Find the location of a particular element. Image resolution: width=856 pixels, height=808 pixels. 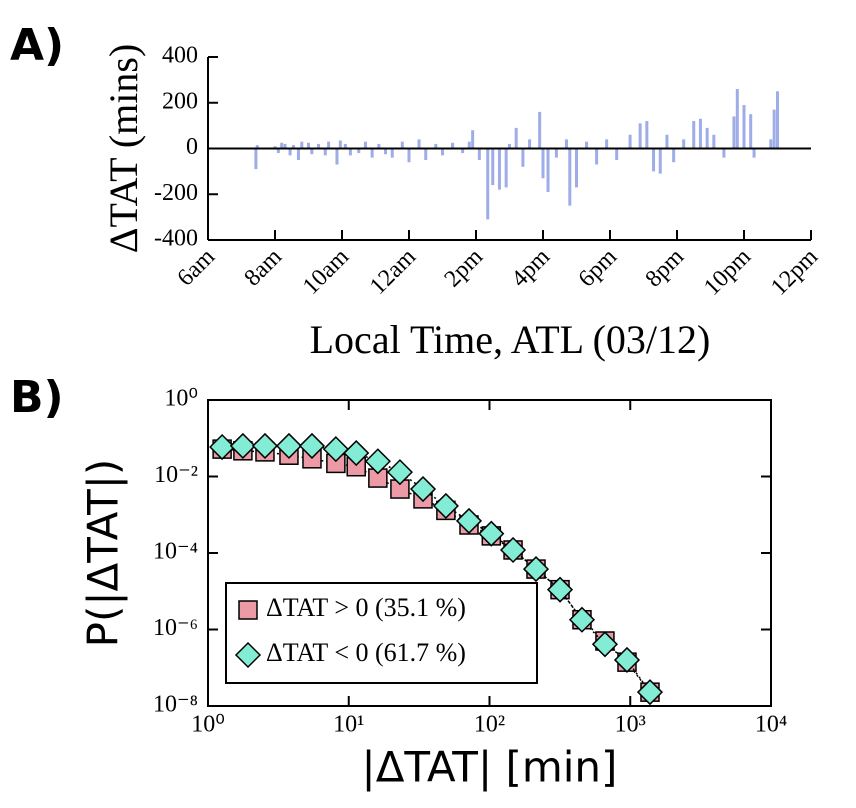

y-tick-label: 10⁻⁴ is located at coordinates (175, 552).